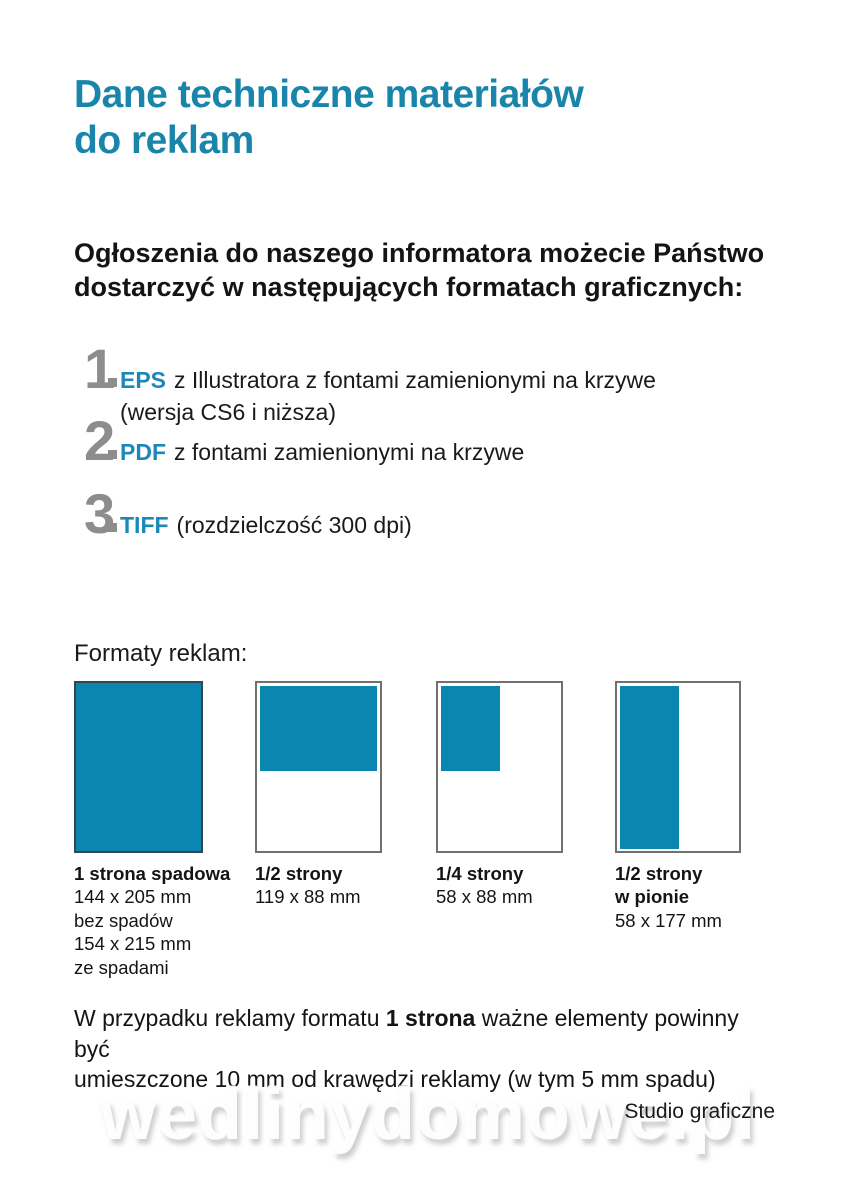 The image size is (843, 1200). I want to click on format-dimension: 119 x 88 mm, so click(308, 897).